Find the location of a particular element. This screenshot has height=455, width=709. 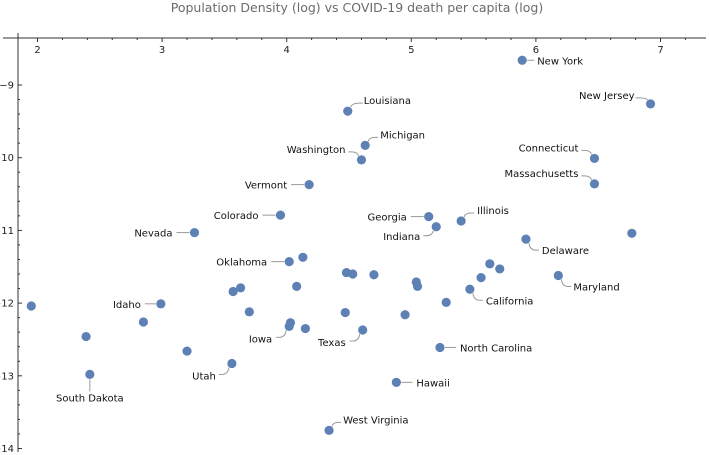

point-label: Vermont is located at coordinates (266, 186).